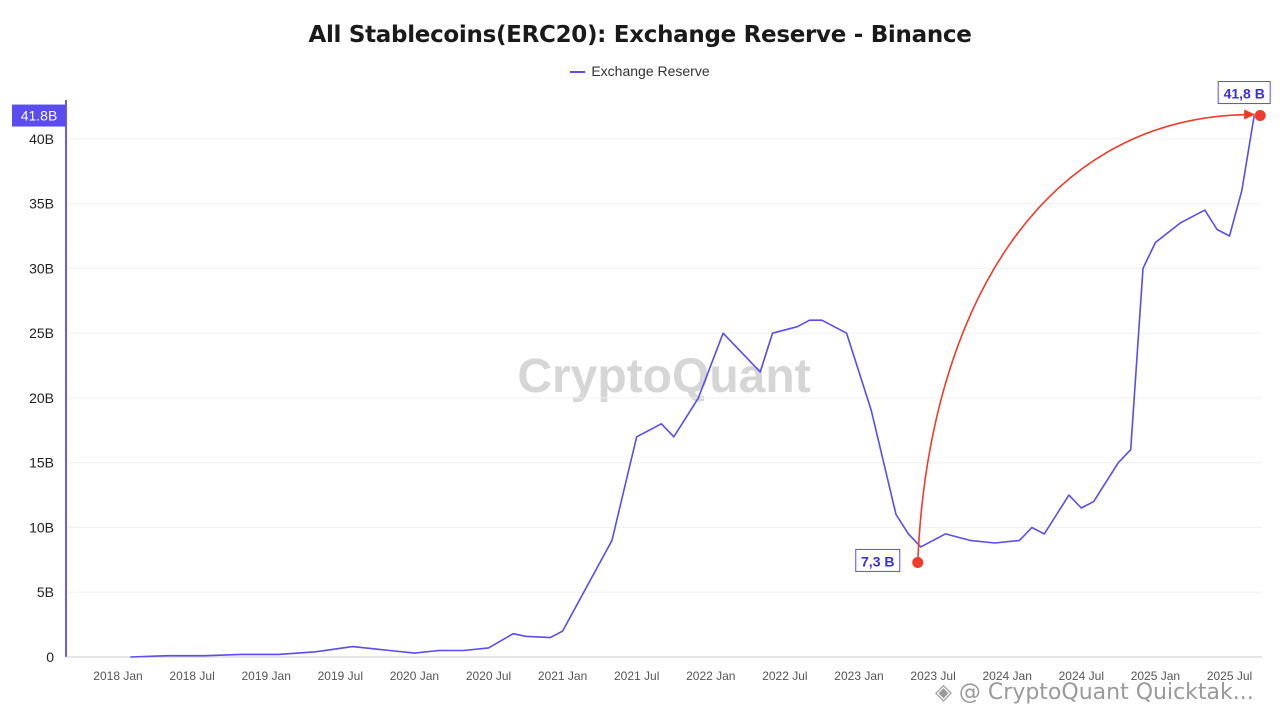 The width and height of the screenshot is (1280, 720). What do you see at coordinates (1250, 114) in the screenshot?
I see `annotation-arrowhead` at bounding box center [1250, 114].